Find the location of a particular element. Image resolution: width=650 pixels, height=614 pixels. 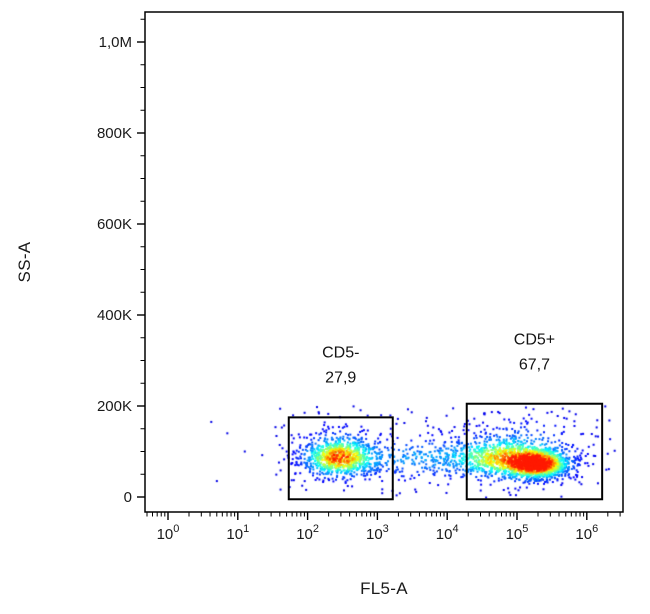

y-tick-label: 1,0M is located at coordinates (115, 42).